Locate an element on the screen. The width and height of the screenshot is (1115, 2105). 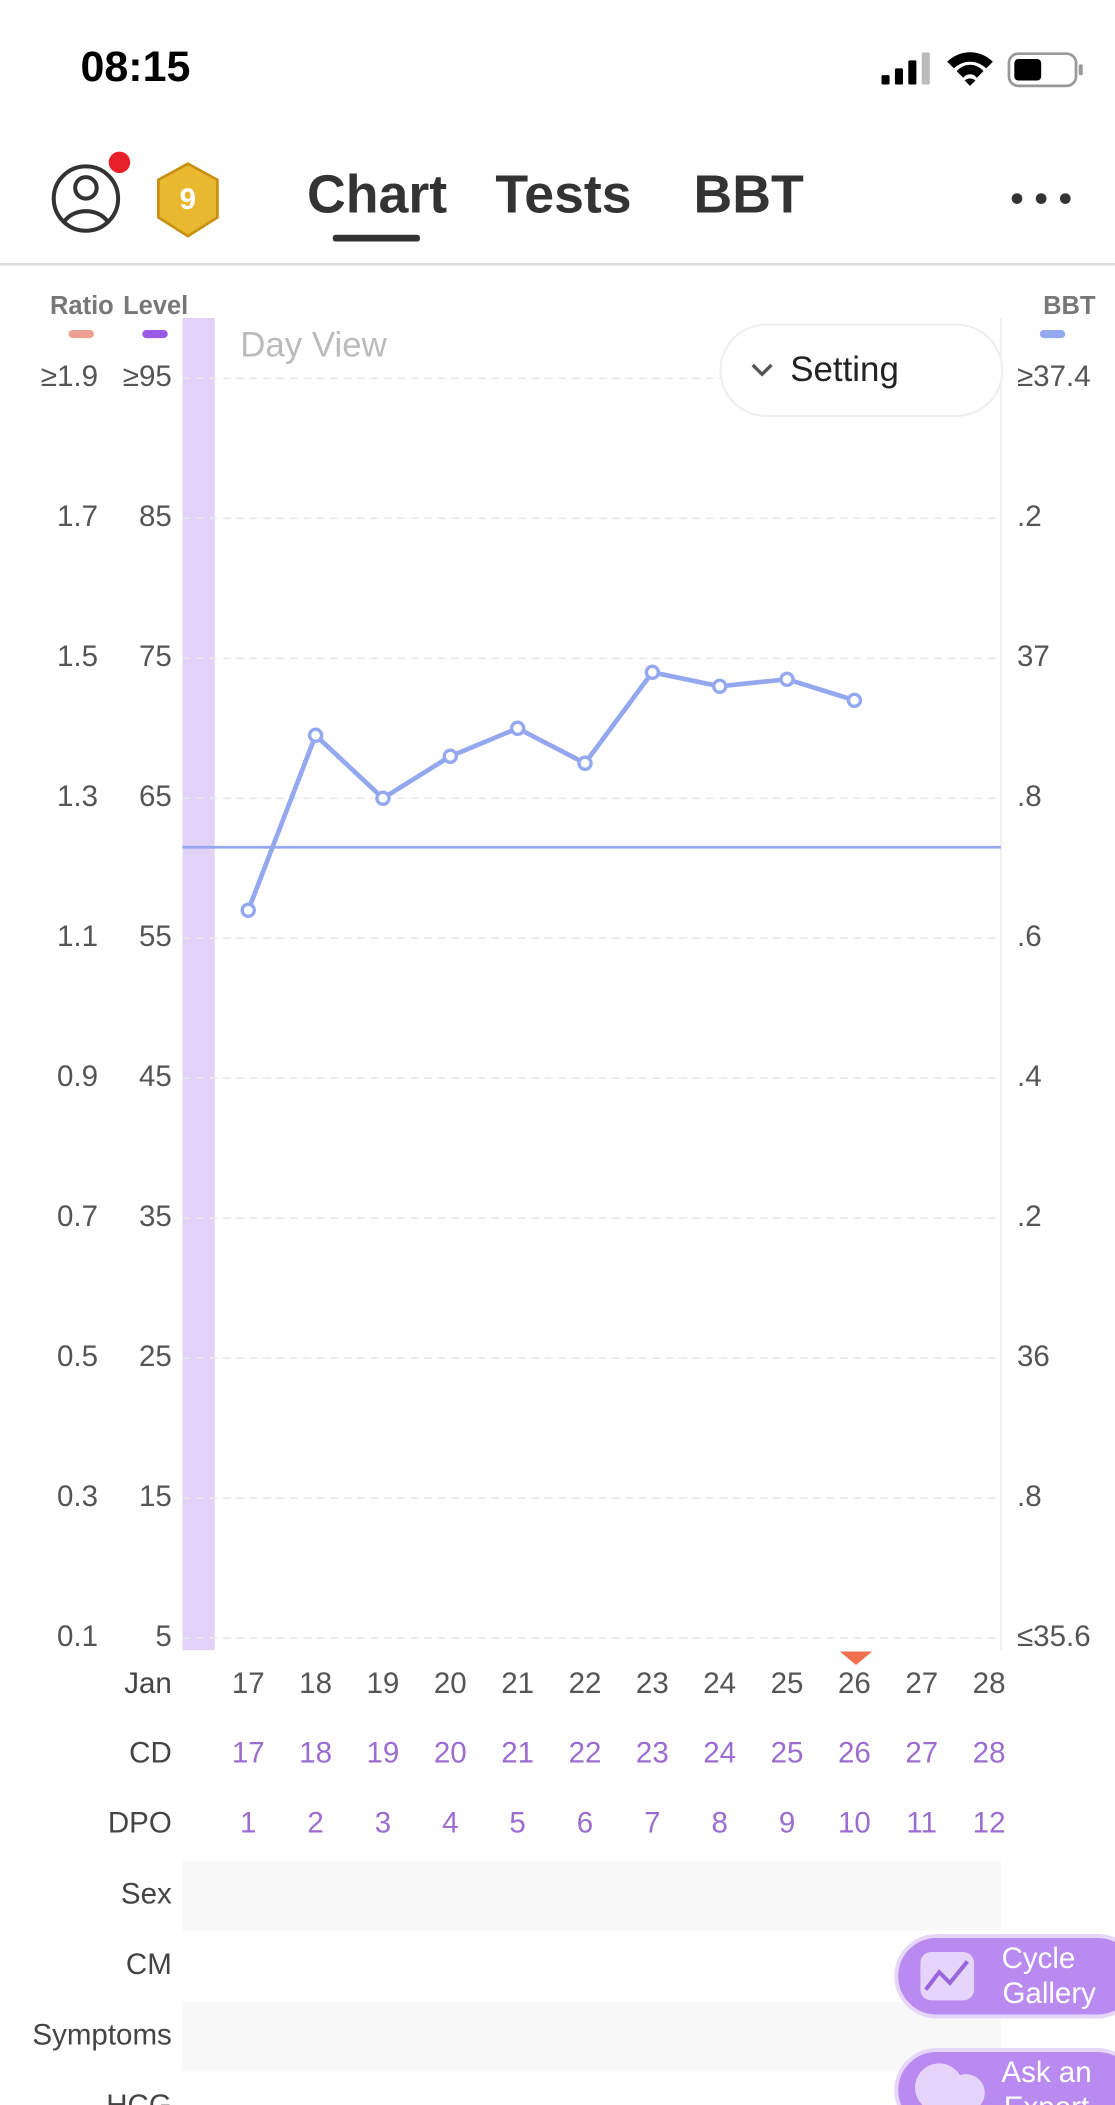
y2-axis-label: BBT is located at coordinates (1069, 306).